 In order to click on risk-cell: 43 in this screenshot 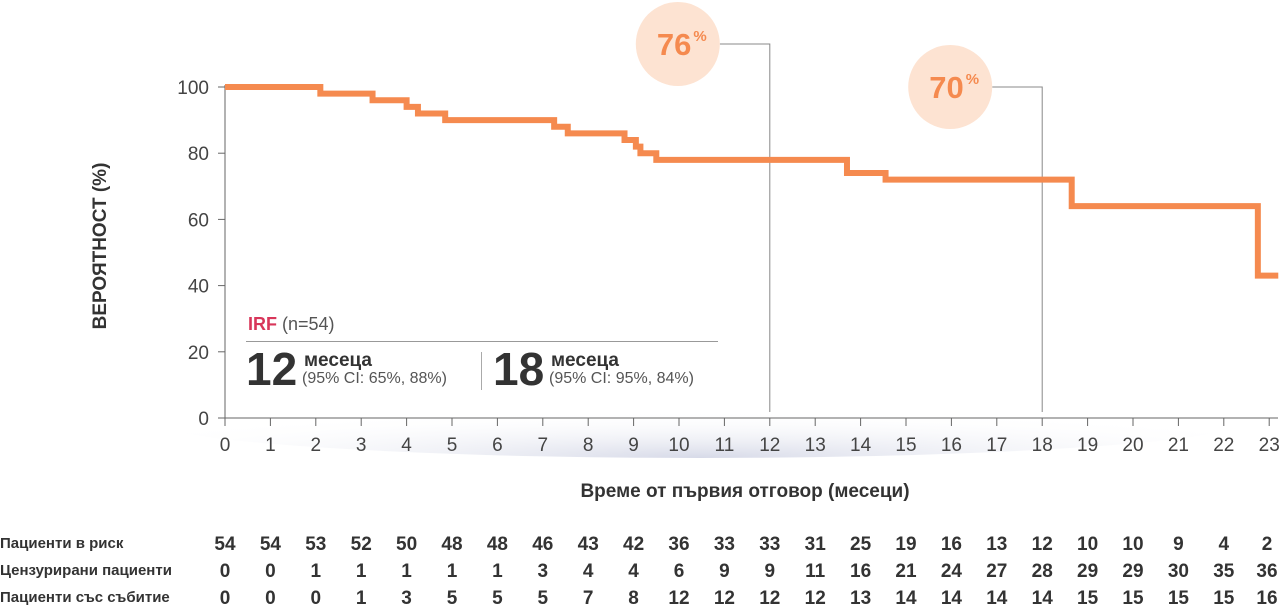, I will do `click(588, 544)`.